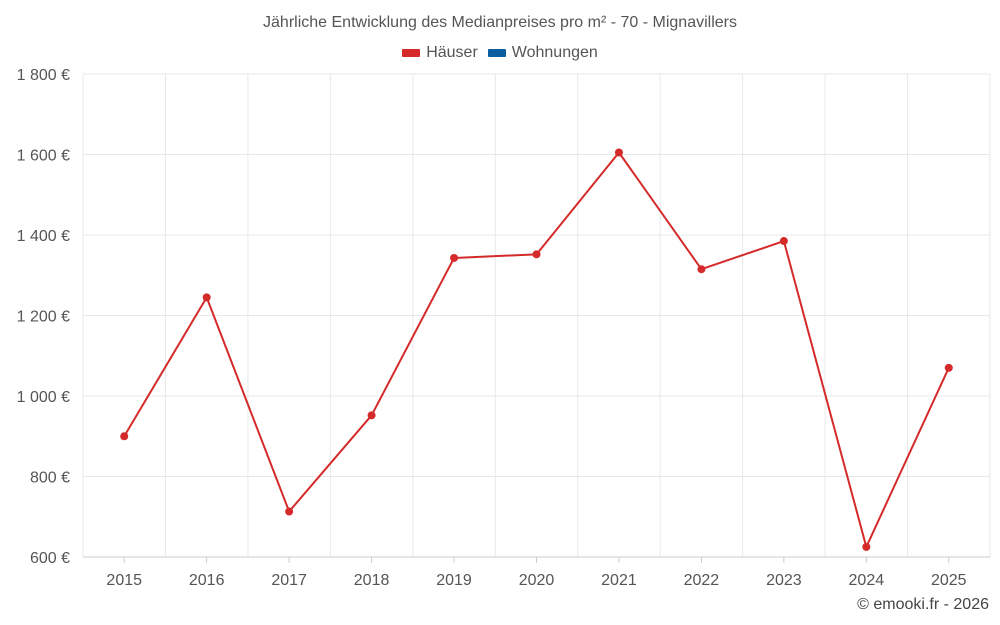  What do you see at coordinates (43, 236) in the screenshot?
I see `y-tick-label: 1 400 €` at bounding box center [43, 236].